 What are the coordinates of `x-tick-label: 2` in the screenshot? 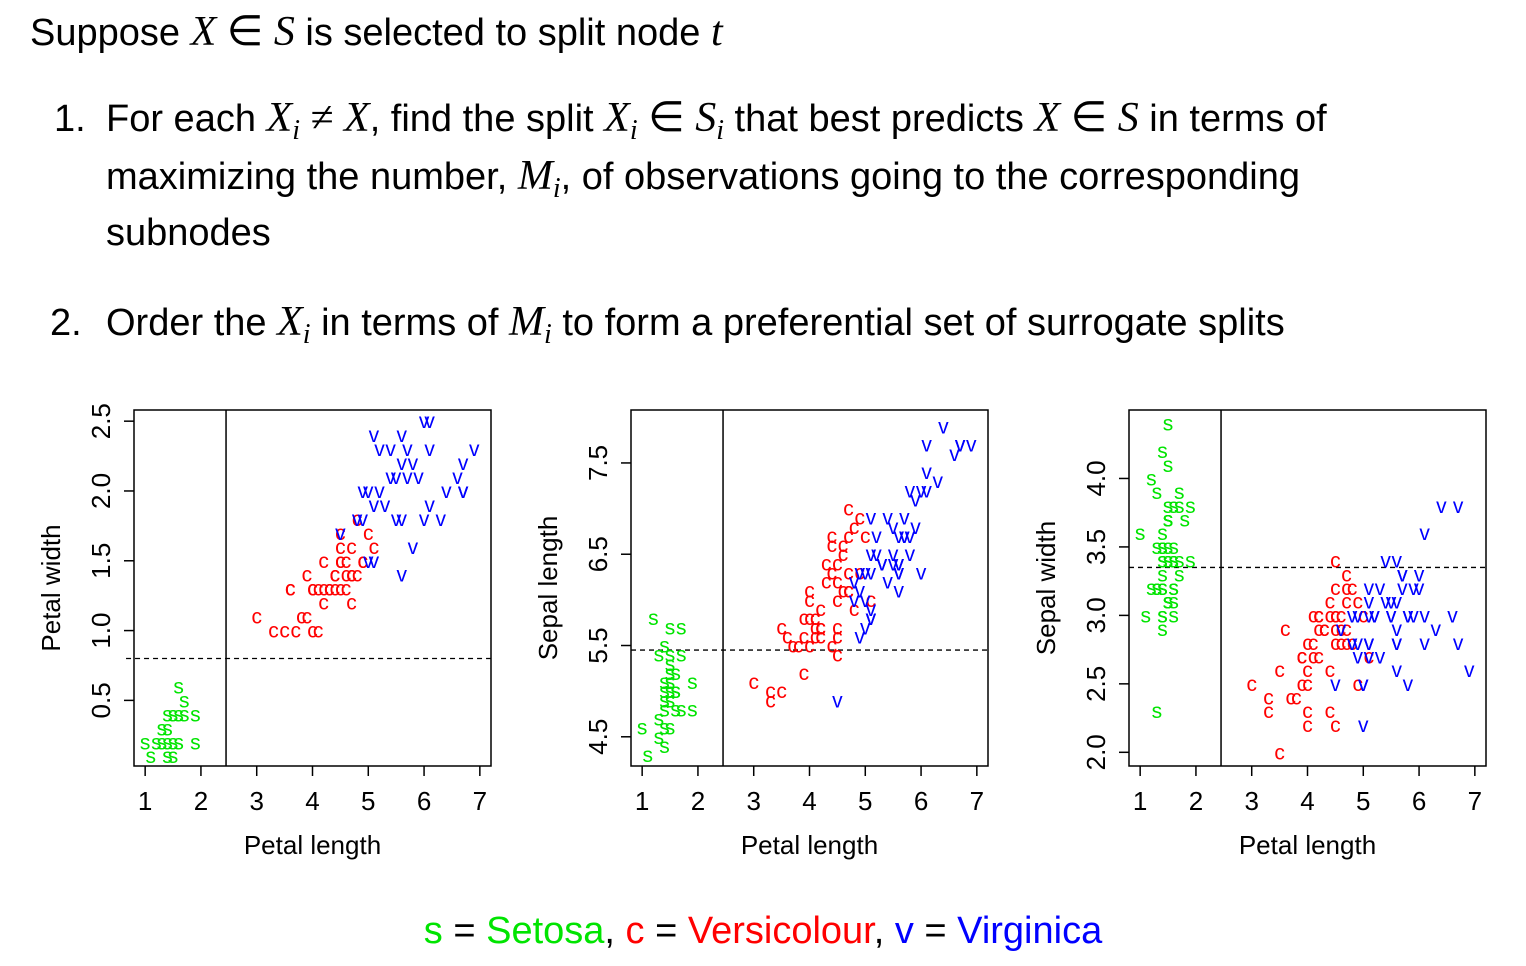 It's located at (698, 801).